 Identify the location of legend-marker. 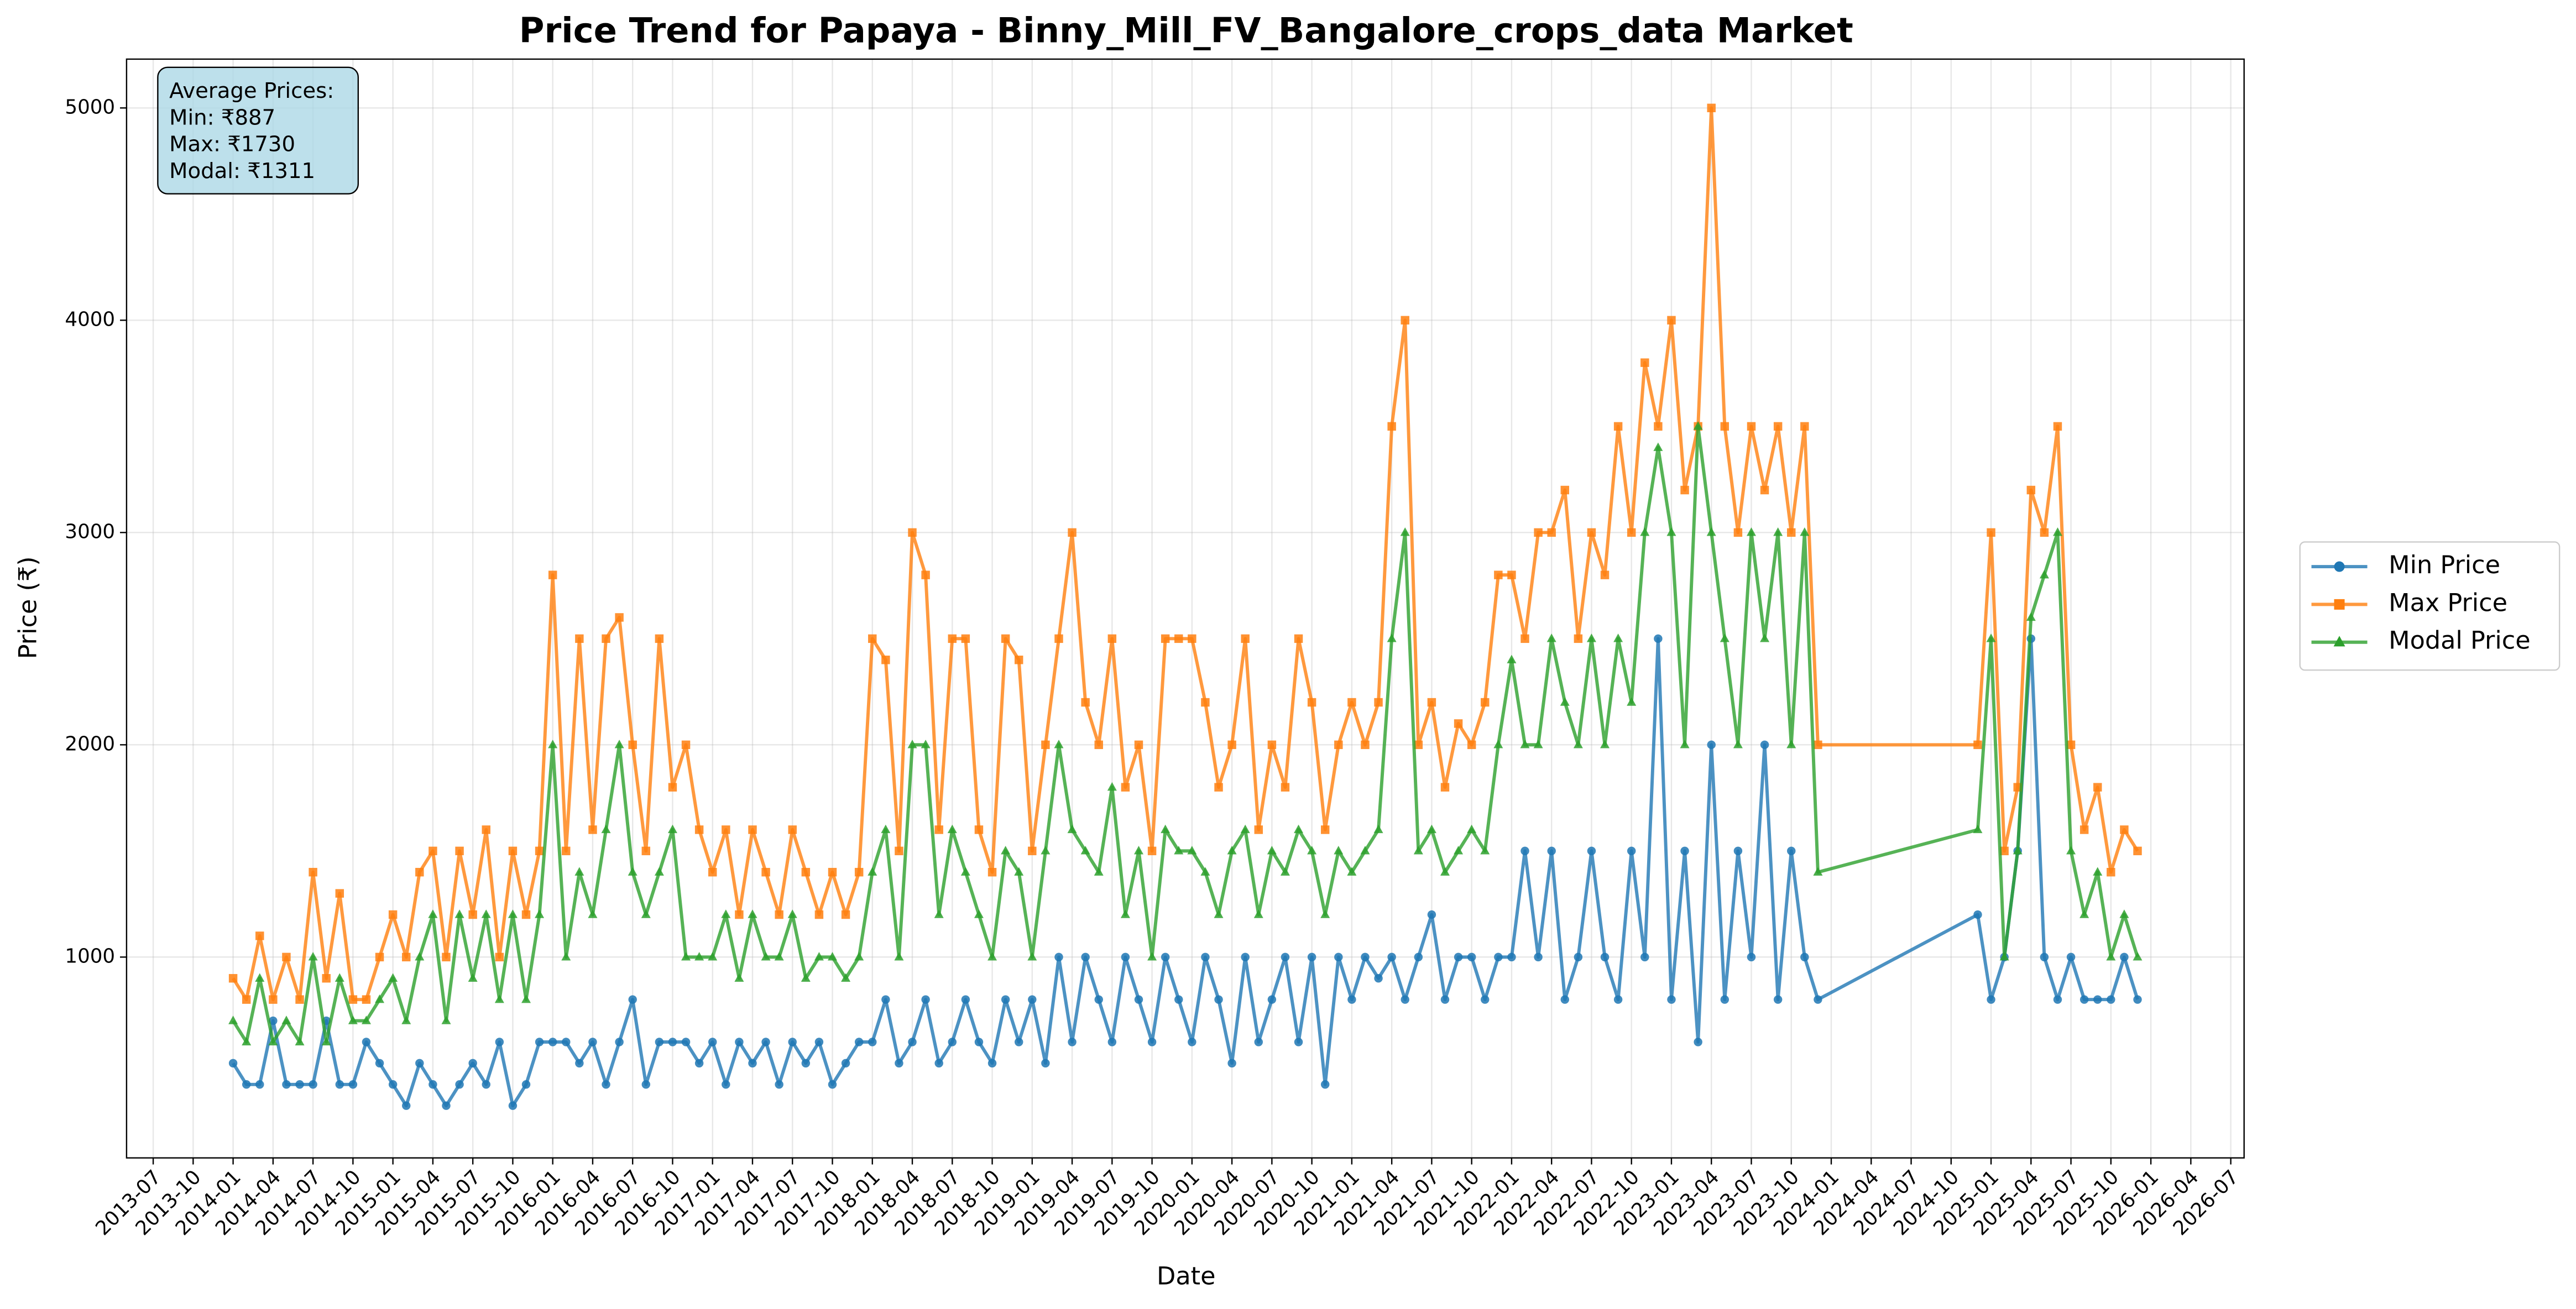
(2339, 604).